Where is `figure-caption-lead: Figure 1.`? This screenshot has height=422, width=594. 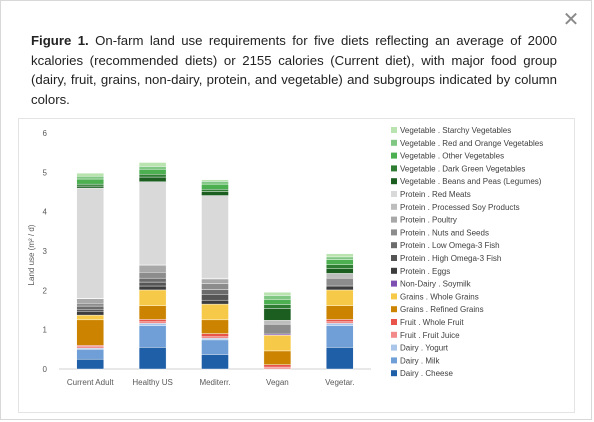 figure-caption-lead: Figure 1. is located at coordinates (60, 40).